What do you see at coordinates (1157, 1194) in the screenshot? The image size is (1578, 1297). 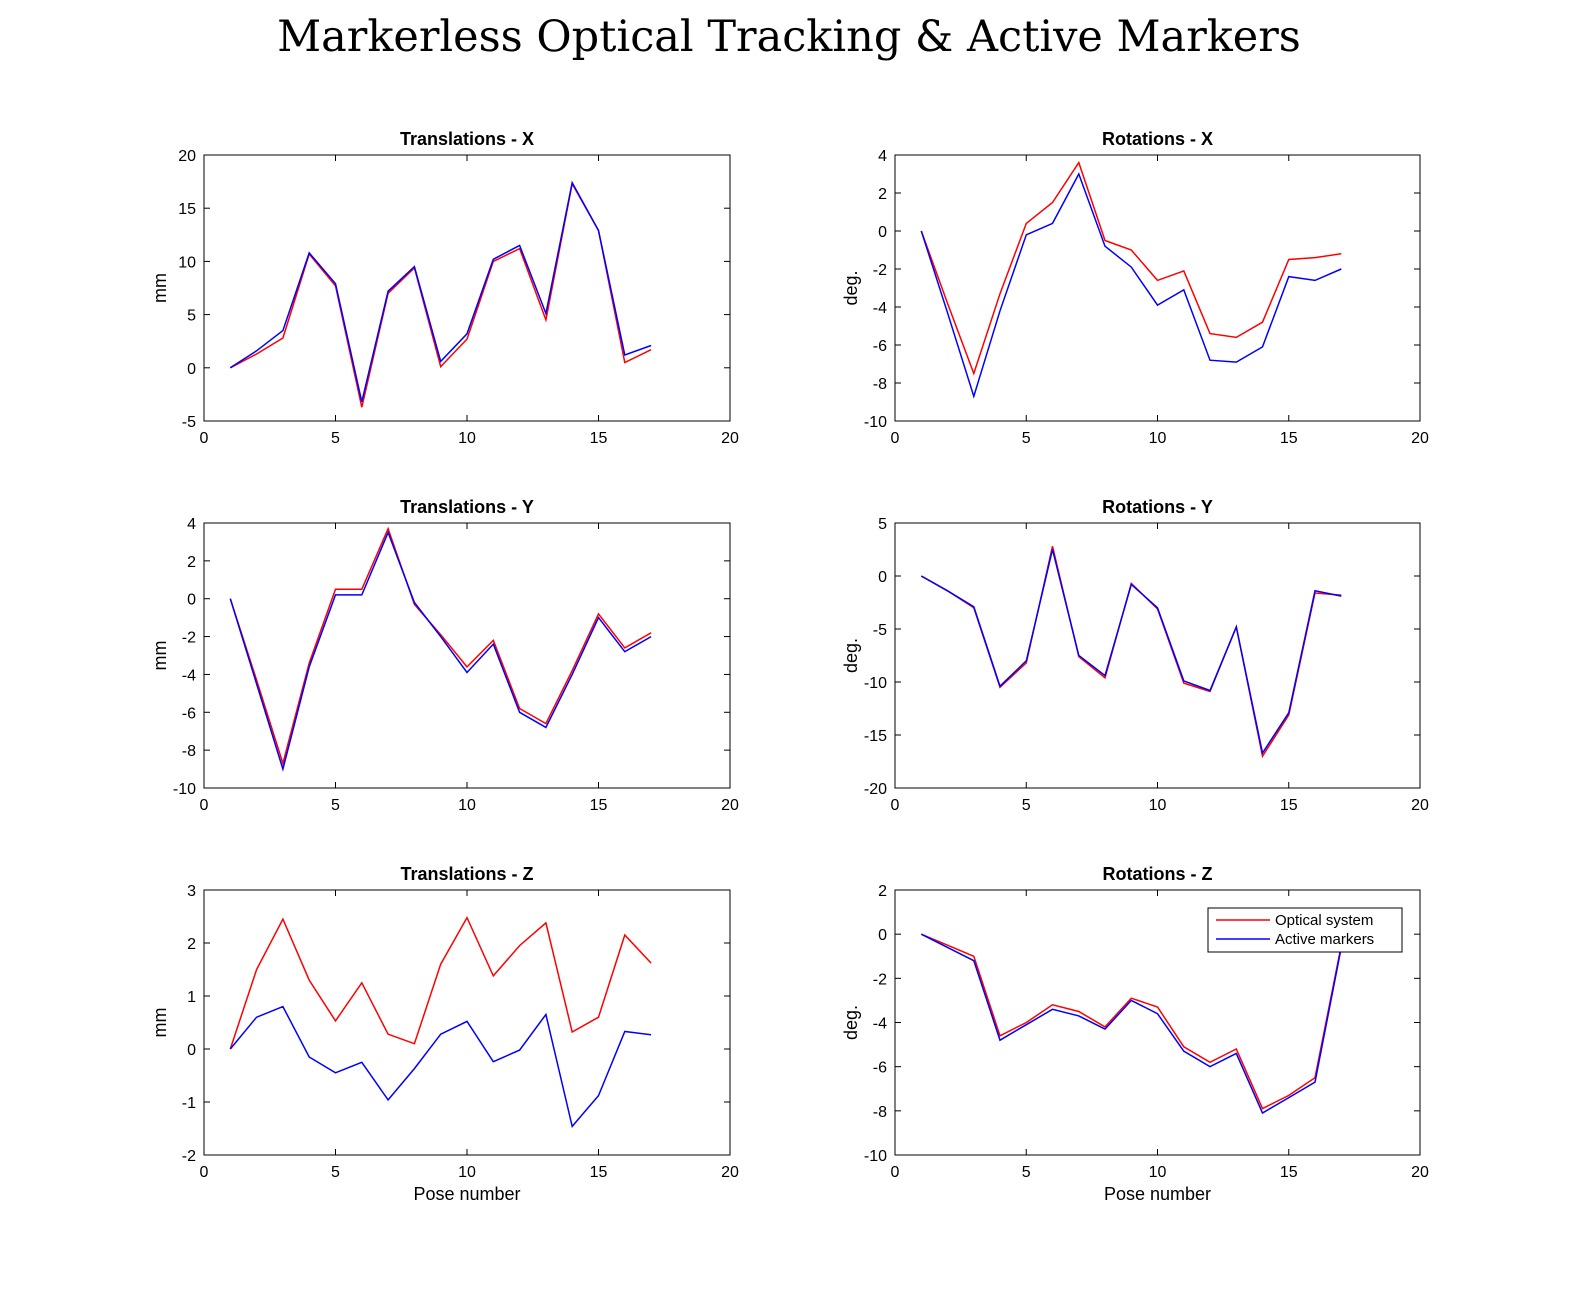 I see `x-axis-label: Pose number` at bounding box center [1157, 1194].